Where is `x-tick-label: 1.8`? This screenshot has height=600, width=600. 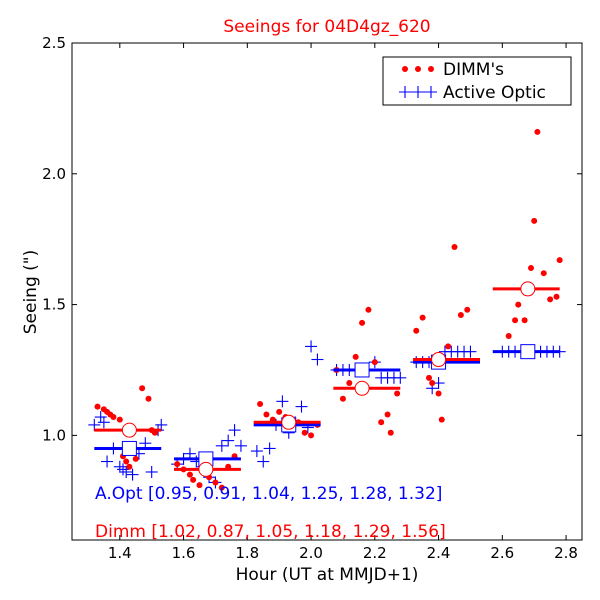
x-tick-label: 1.8 is located at coordinates (247, 553).